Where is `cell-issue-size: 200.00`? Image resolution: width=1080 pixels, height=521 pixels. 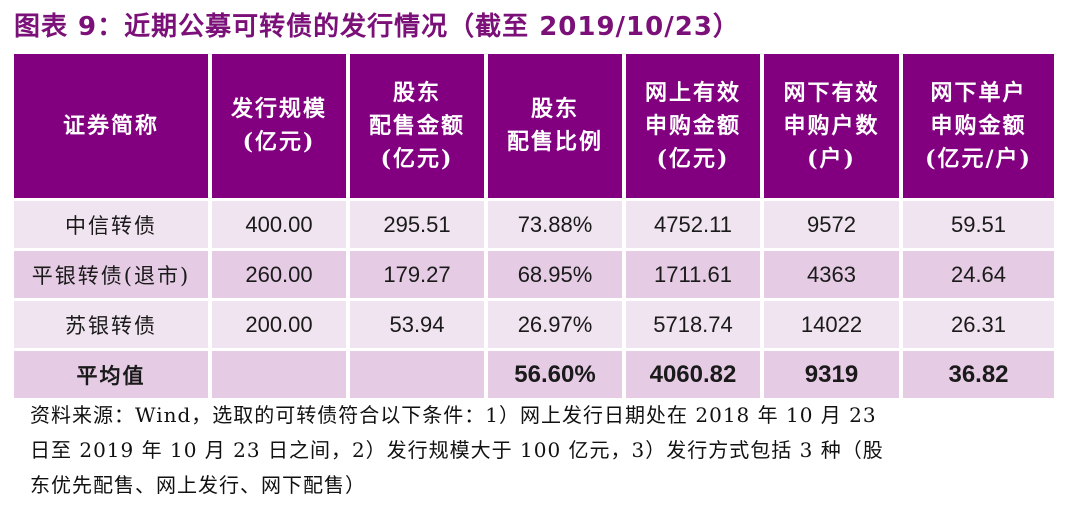 cell-issue-size: 200.00 is located at coordinates (279, 324).